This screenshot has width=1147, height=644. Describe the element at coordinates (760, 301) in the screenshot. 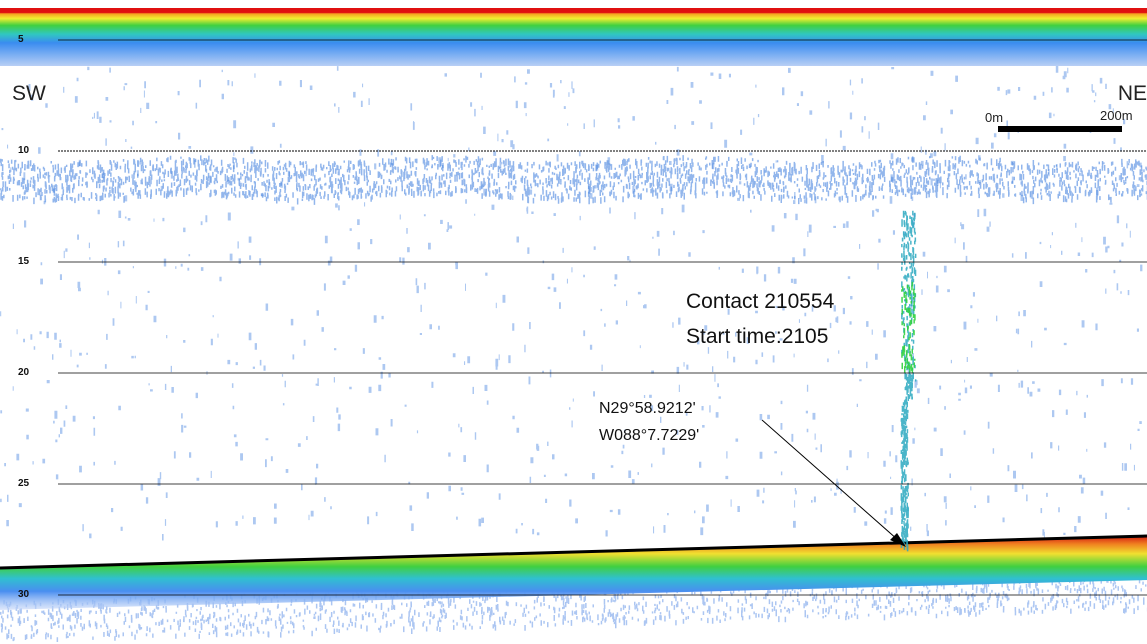

I see `contact-name: Contact 210554` at that location.